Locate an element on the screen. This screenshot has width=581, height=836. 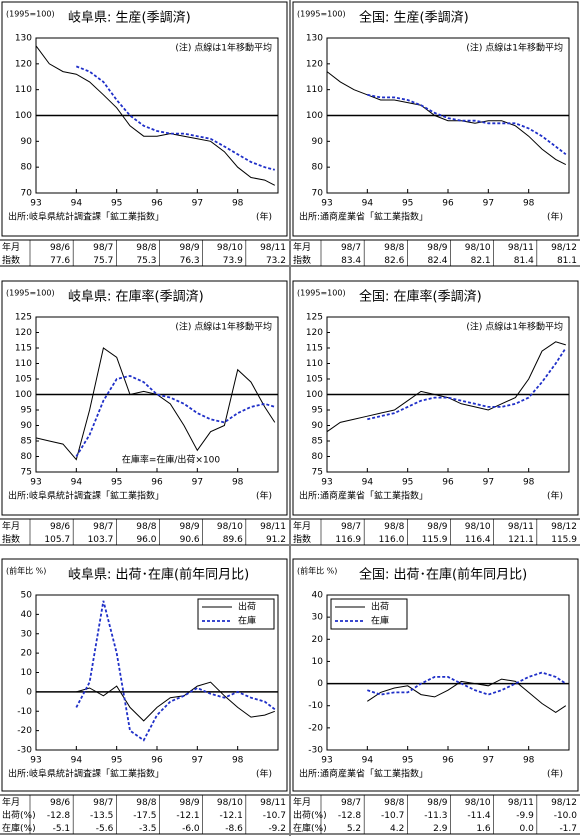
y-tick-label: -30 is located at coordinates (24, 751).